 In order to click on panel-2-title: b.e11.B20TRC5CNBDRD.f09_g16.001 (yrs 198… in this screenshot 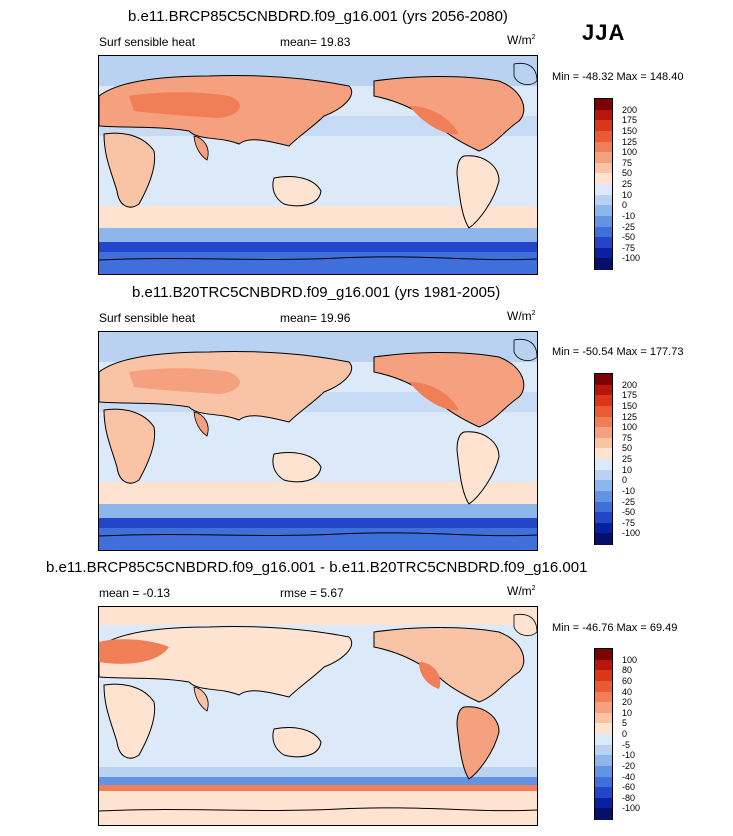, I will do `click(316, 292)`.